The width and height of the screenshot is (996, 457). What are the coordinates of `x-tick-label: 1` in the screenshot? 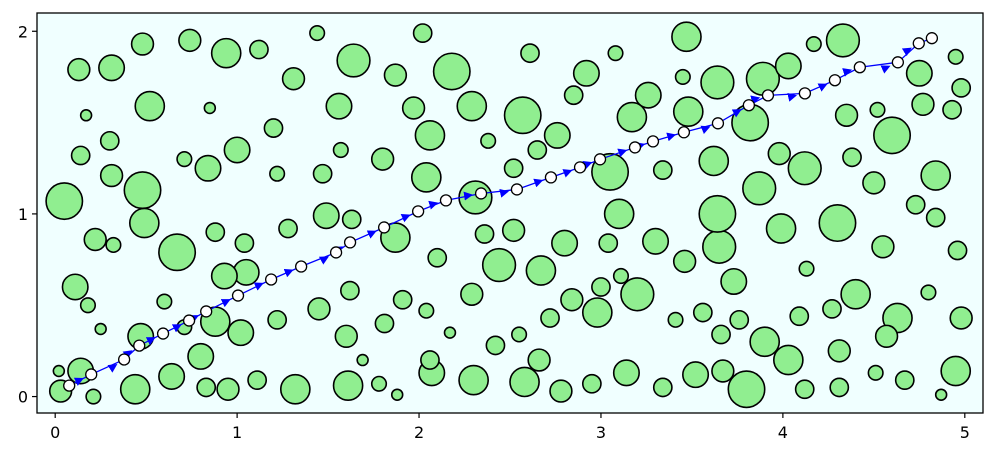 It's located at (237, 432).